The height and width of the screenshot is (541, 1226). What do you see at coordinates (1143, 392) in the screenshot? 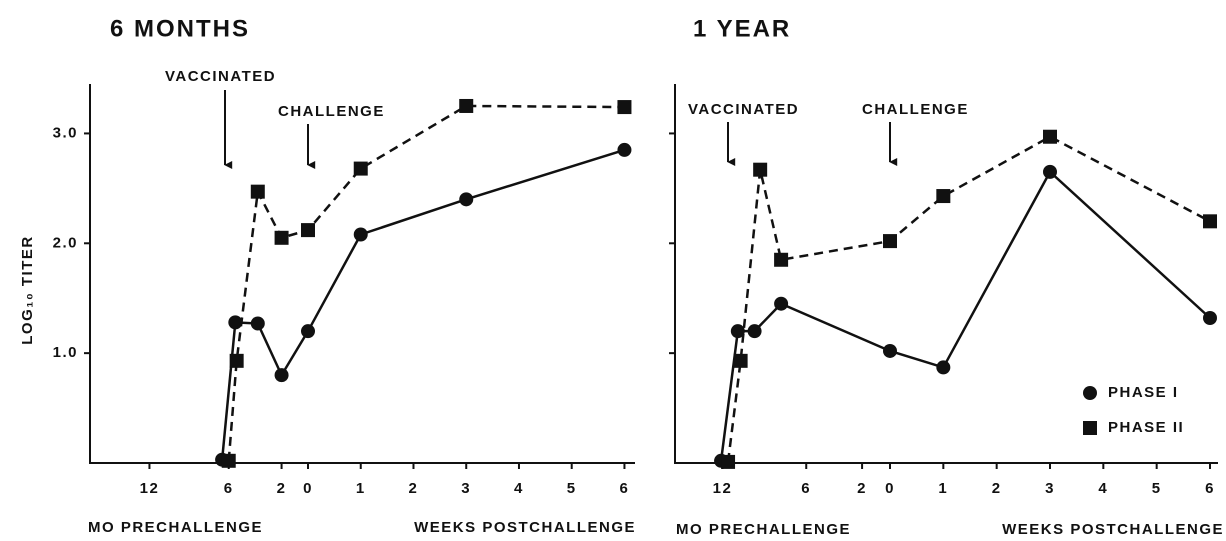
I see `legend-label: PHASE I` at bounding box center [1143, 392].